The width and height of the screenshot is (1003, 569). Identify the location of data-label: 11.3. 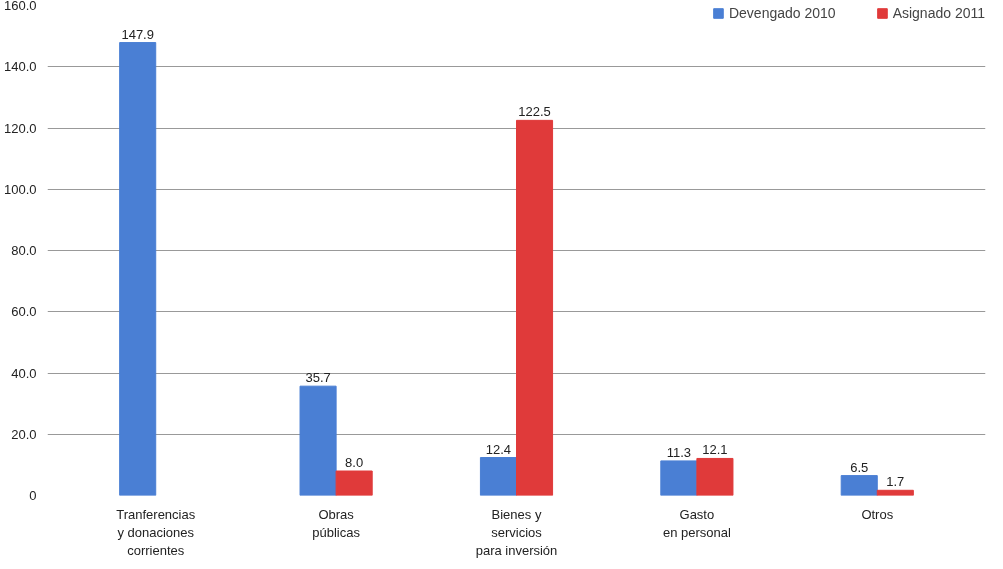
(679, 452).